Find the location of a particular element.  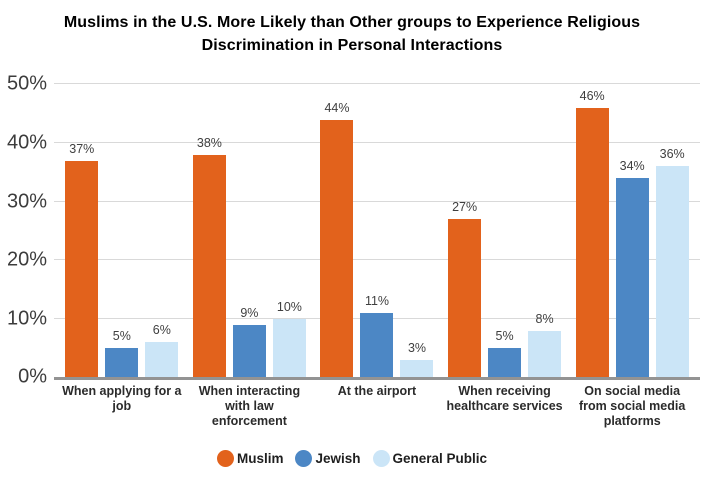

y-axis-tick-label: 0% is located at coordinates (32, 376).